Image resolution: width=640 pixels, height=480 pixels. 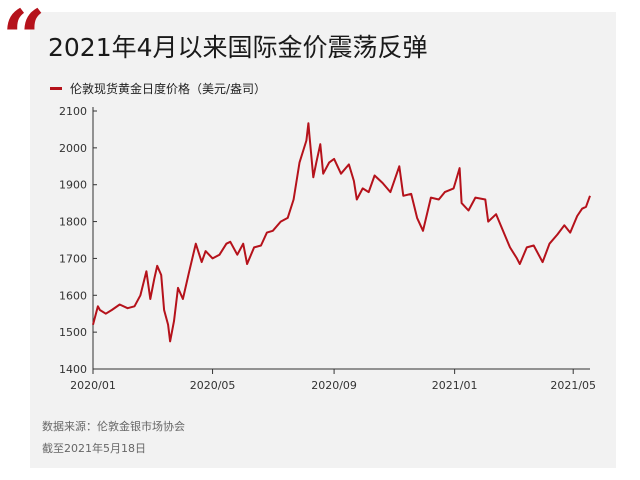 I want to click on source-note: 数据来源：伦敦金银市场协会, so click(x=113, y=426).